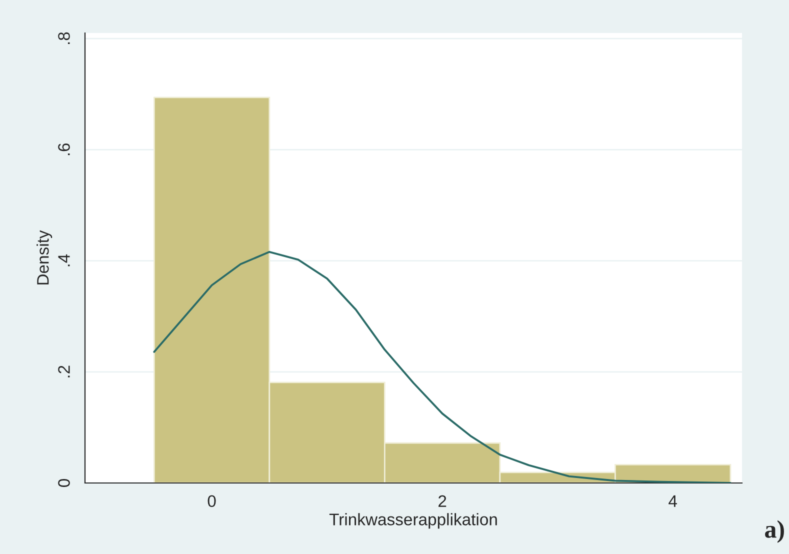  Describe the element at coordinates (64, 149) in the screenshot. I see `y-tick-label: .6` at that location.